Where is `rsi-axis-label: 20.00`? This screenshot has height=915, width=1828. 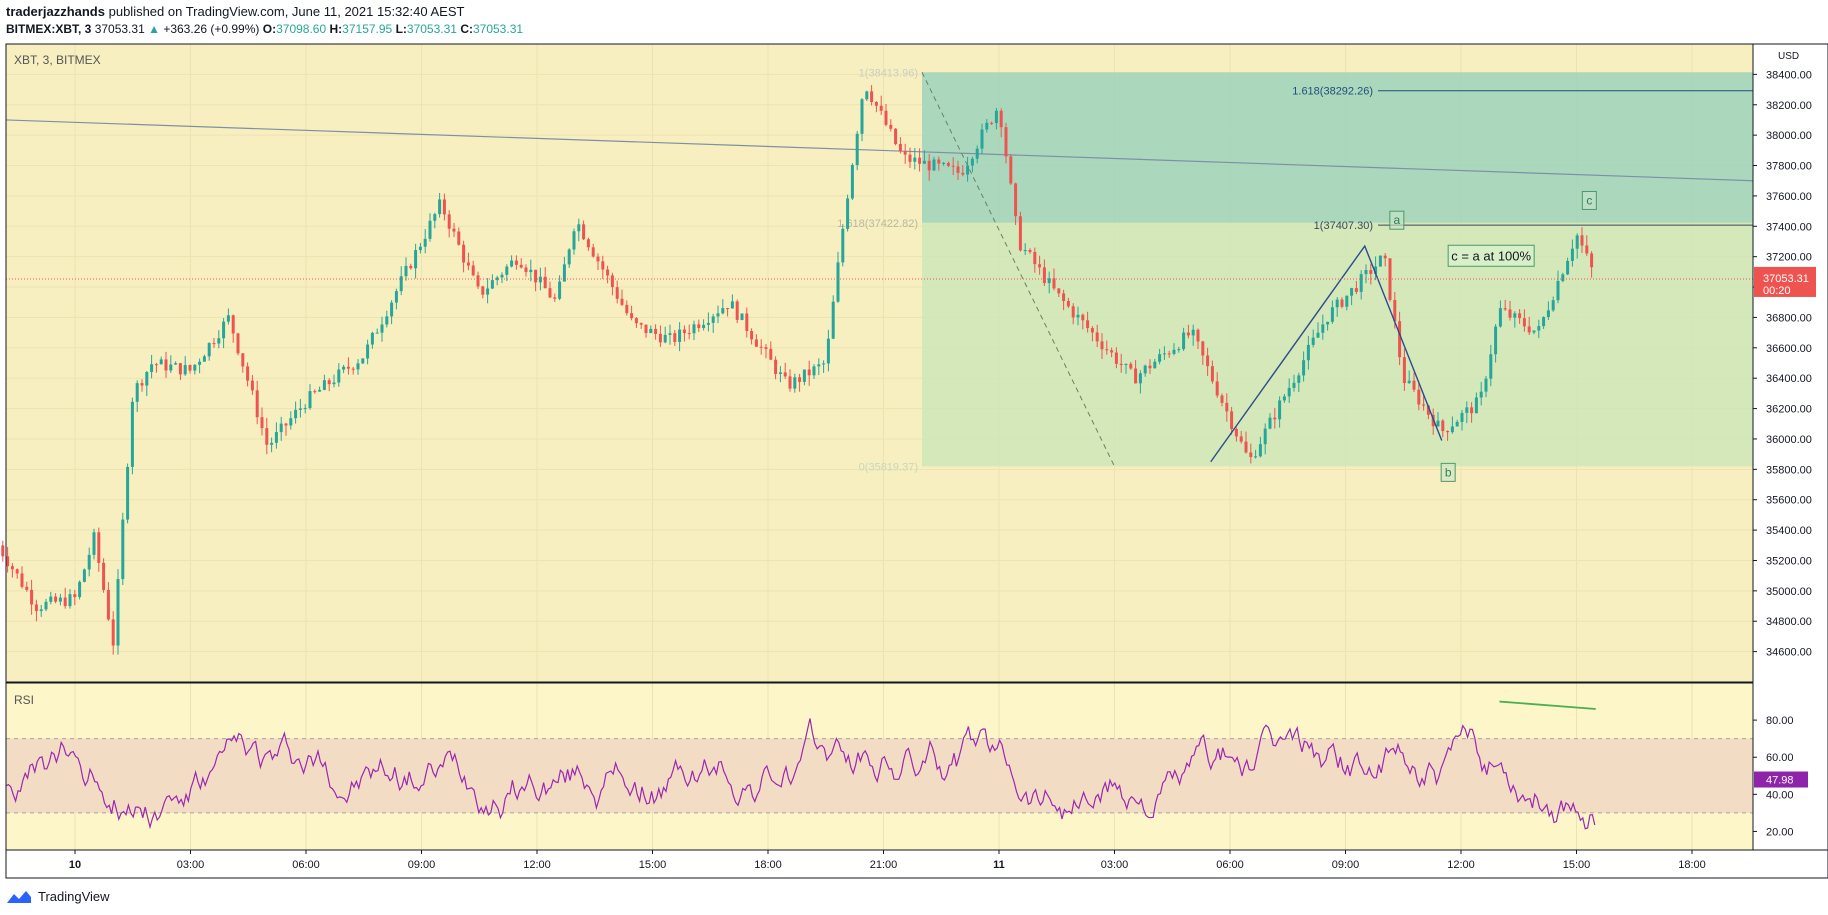 rsi-axis-label: 20.00 is located at coordinates (1780, 832).